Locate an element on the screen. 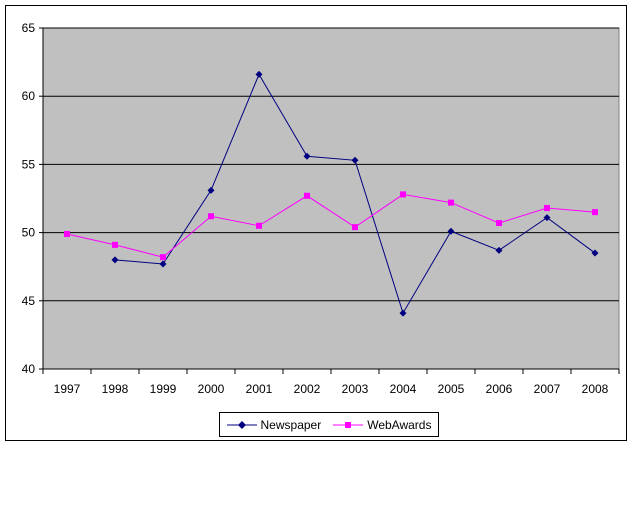 The height and width of the screenshot is (512, 640). x-tick-label: 2004 is located at coordinates (403, 389).